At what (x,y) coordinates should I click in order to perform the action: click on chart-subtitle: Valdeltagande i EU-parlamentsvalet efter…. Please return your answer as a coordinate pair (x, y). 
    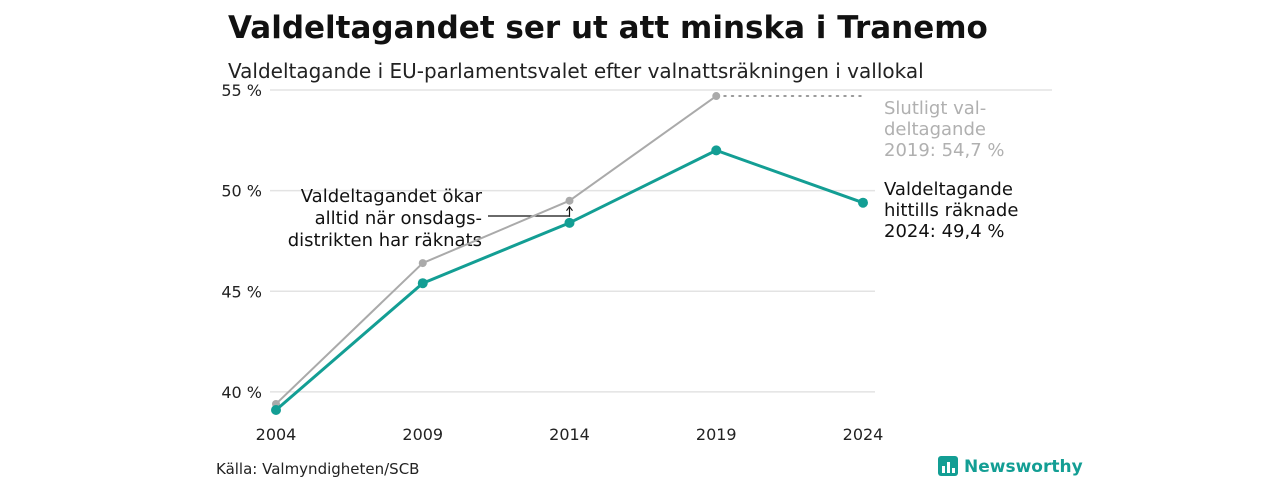
    Looking at the image, I should click on (576, 71).